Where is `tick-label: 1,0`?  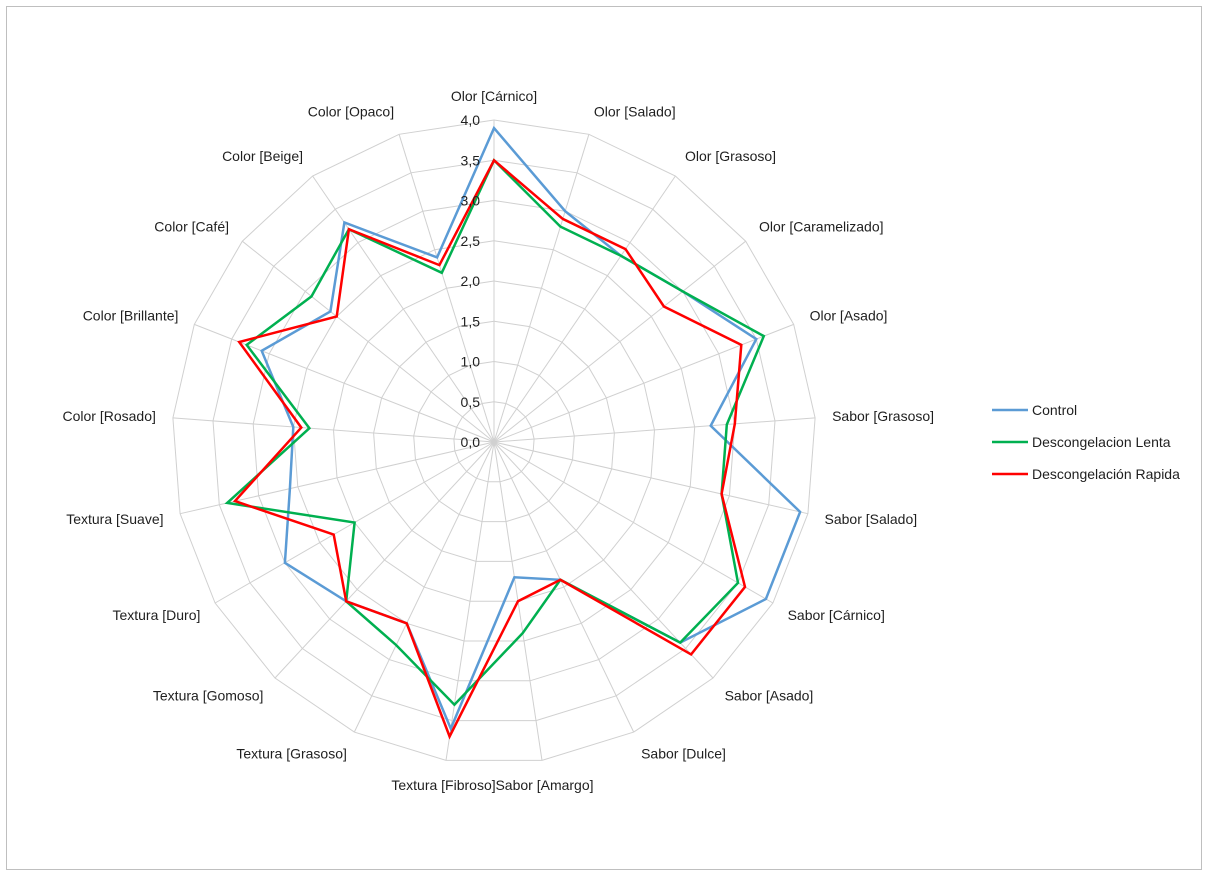 tick-label: 1,0 is located at coordinates (471, 362).